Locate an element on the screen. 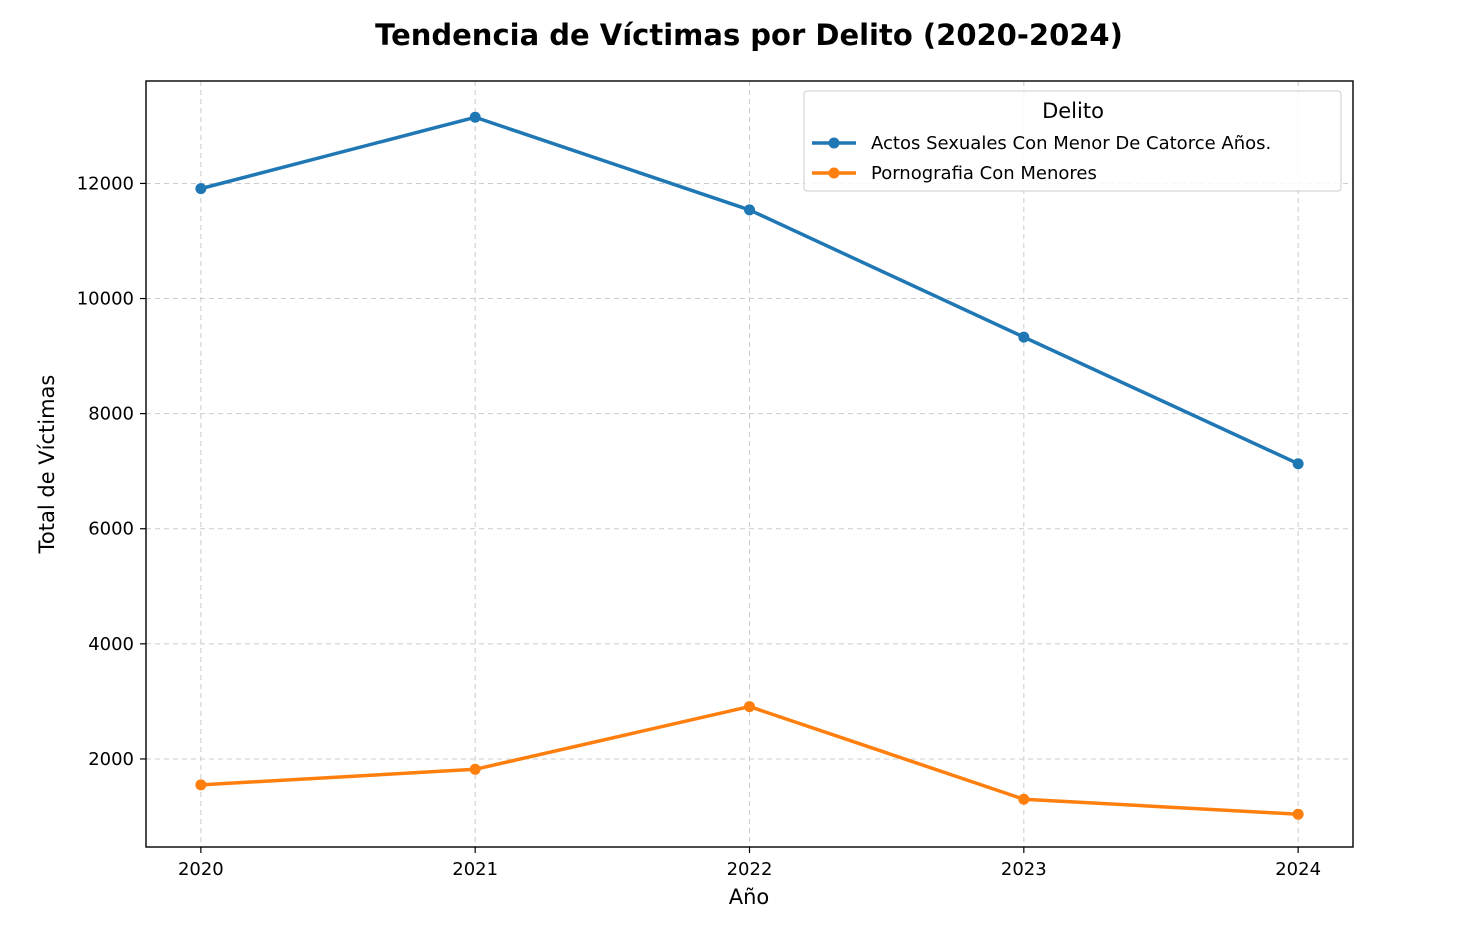 The height and width of the screenshot is (927, 1457). y-tick-label: 10000 is located at coordinates (105, 299).